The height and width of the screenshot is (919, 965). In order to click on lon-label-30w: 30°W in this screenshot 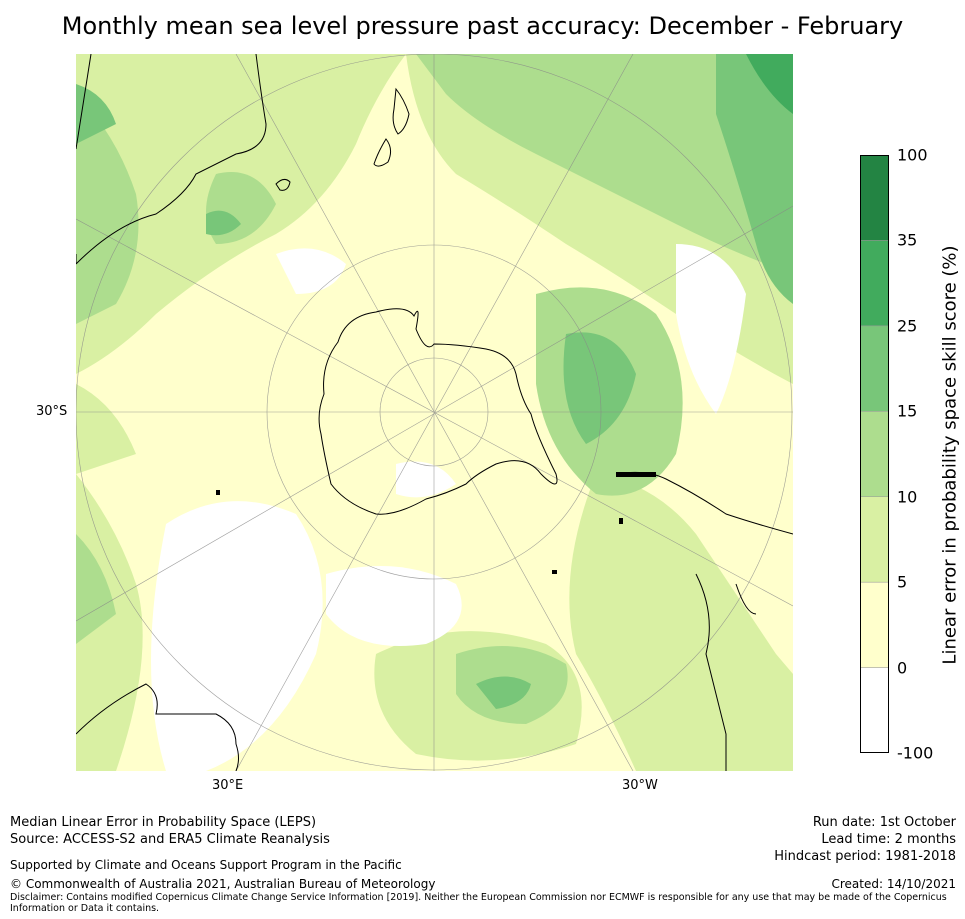, I will do `click(640, 785)`.